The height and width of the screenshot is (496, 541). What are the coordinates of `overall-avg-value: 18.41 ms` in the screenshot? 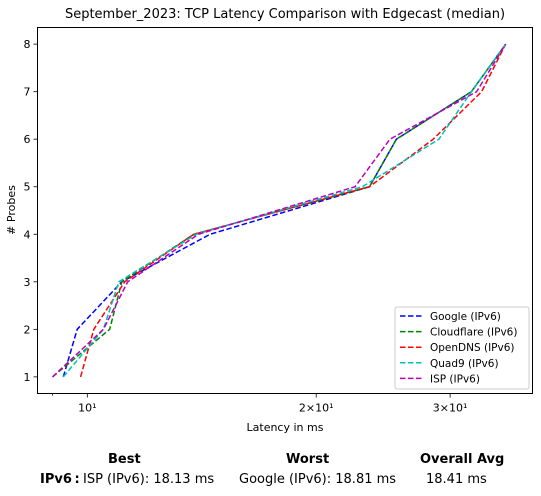 It's located at (456, 479).